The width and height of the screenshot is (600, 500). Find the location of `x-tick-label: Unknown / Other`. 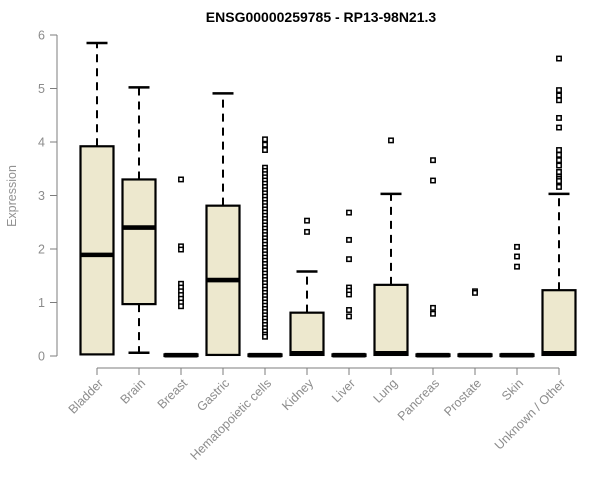

x-tick-label: Unknown / Other is located at coordinates (530, 414).